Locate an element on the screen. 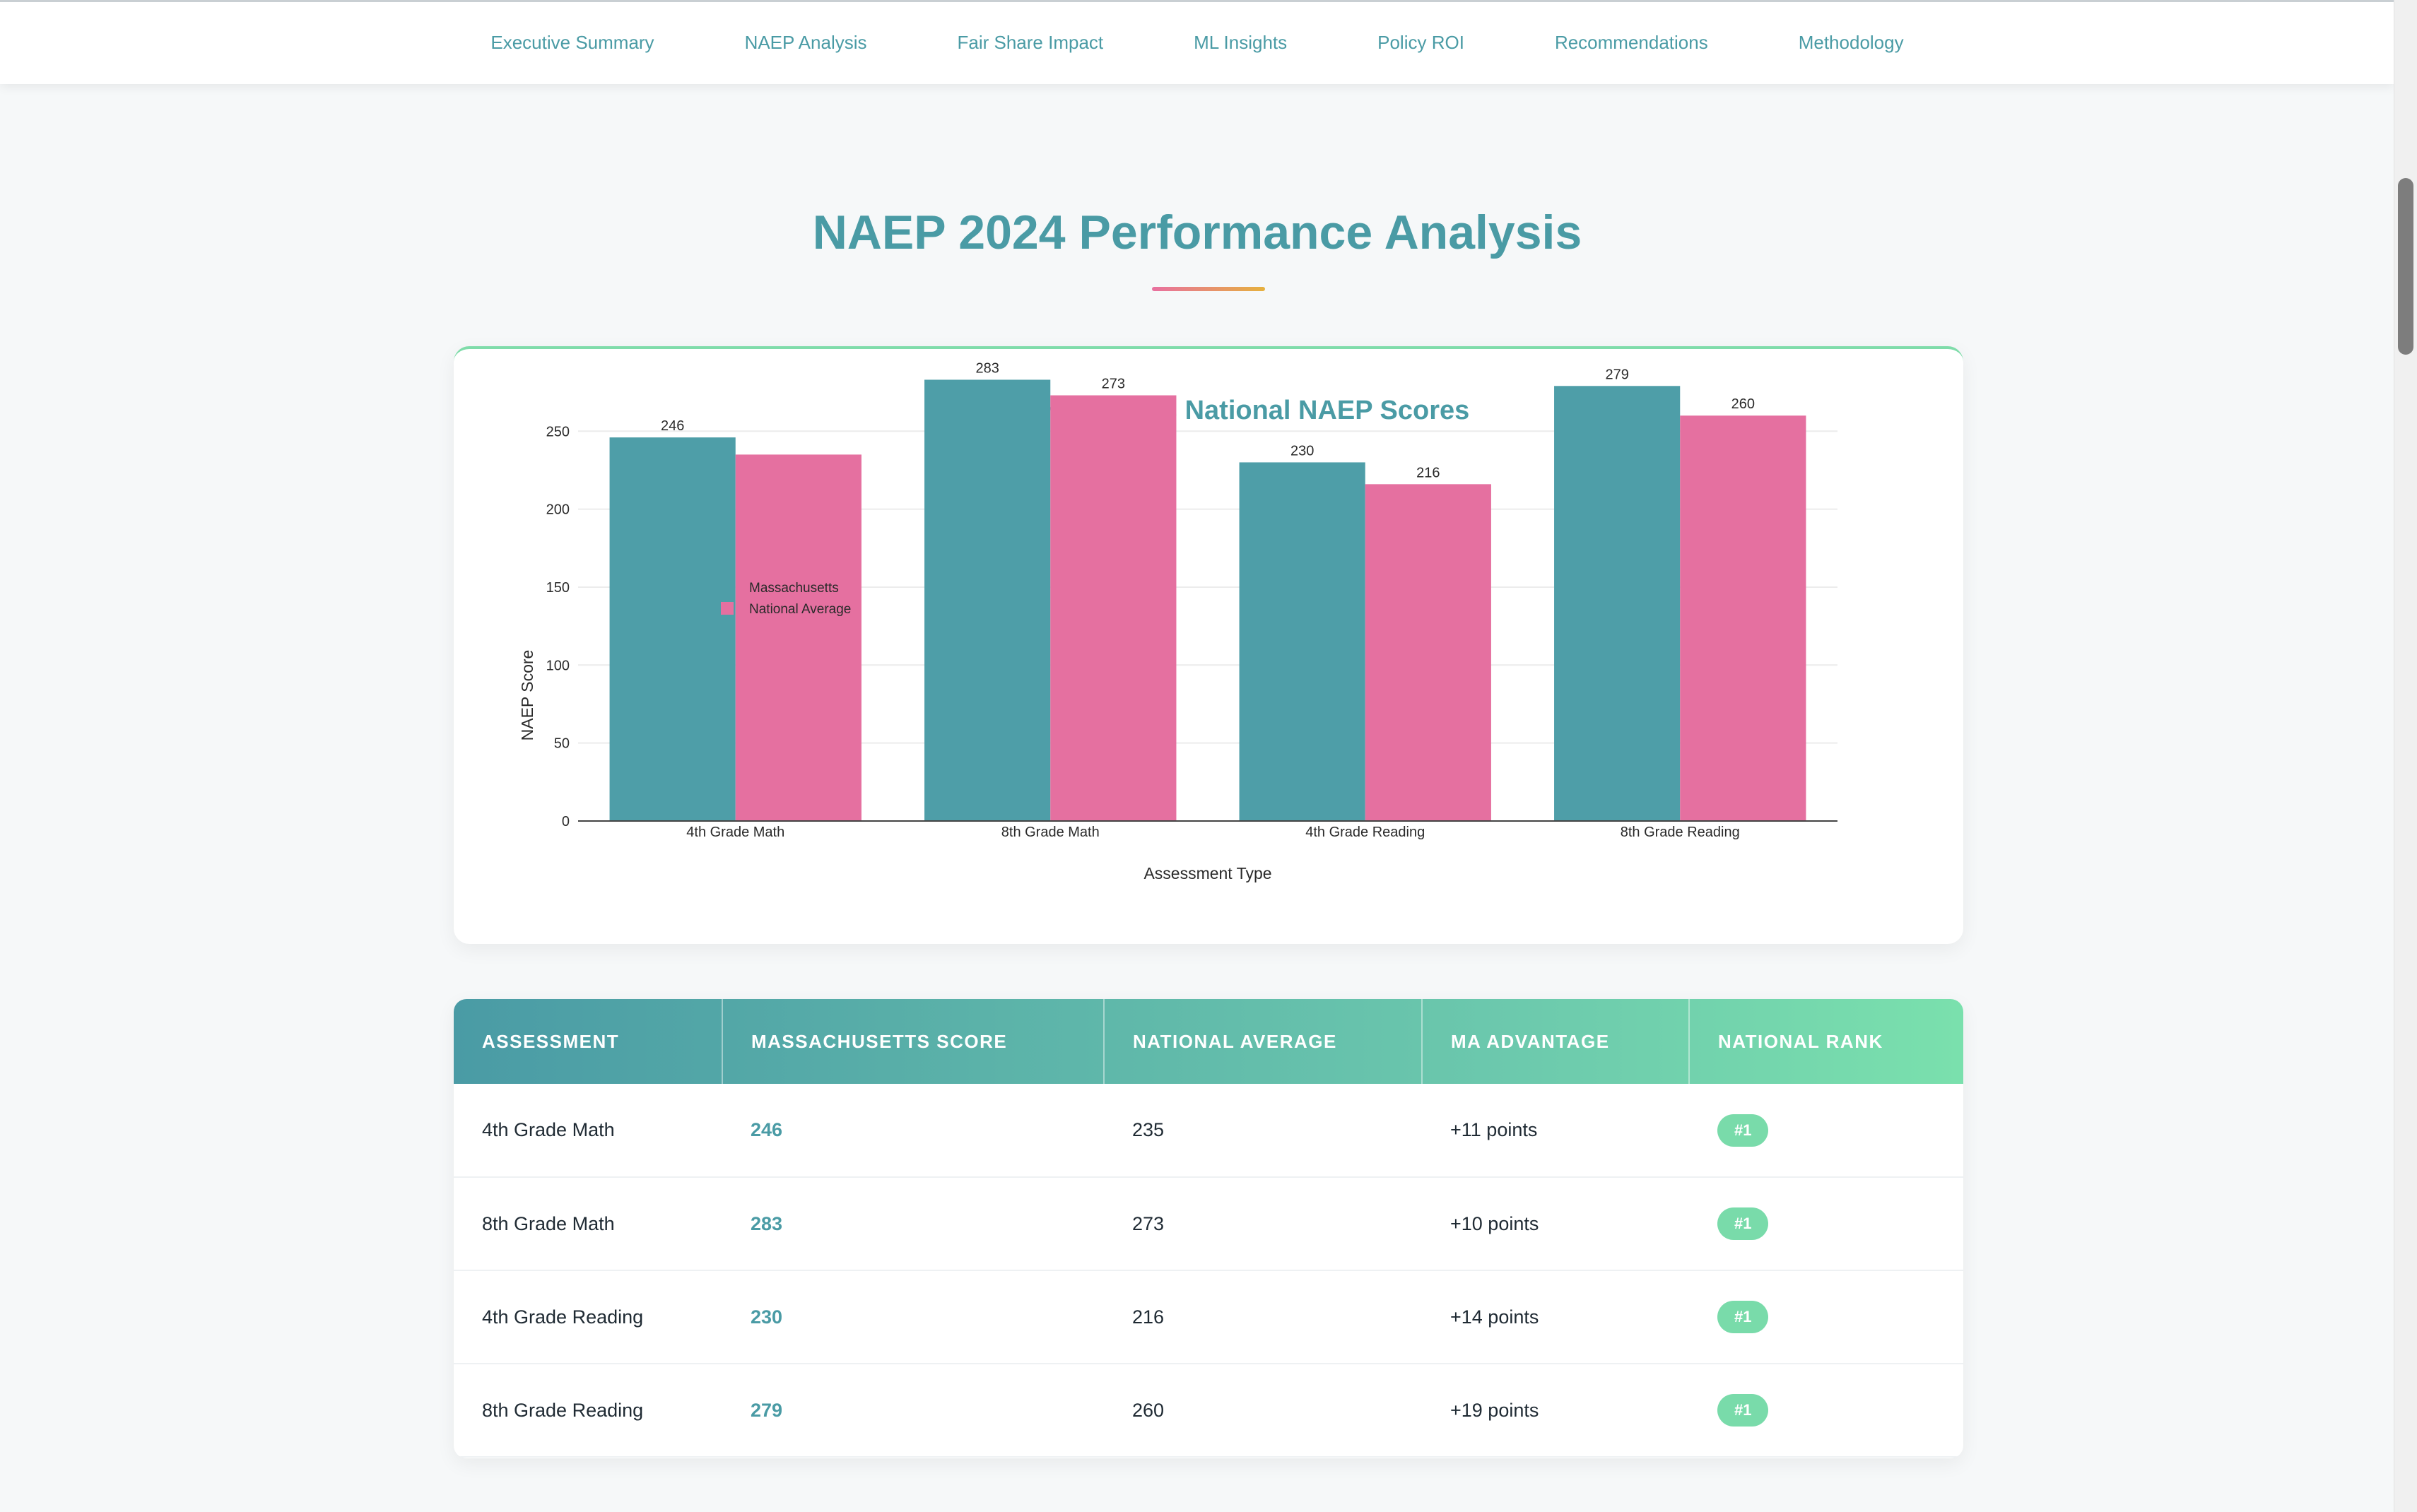 The width and height of the screenshot is (2417, 1512). x-tick-label: 4th Grade Reading is located at coordinates (1365, 833).